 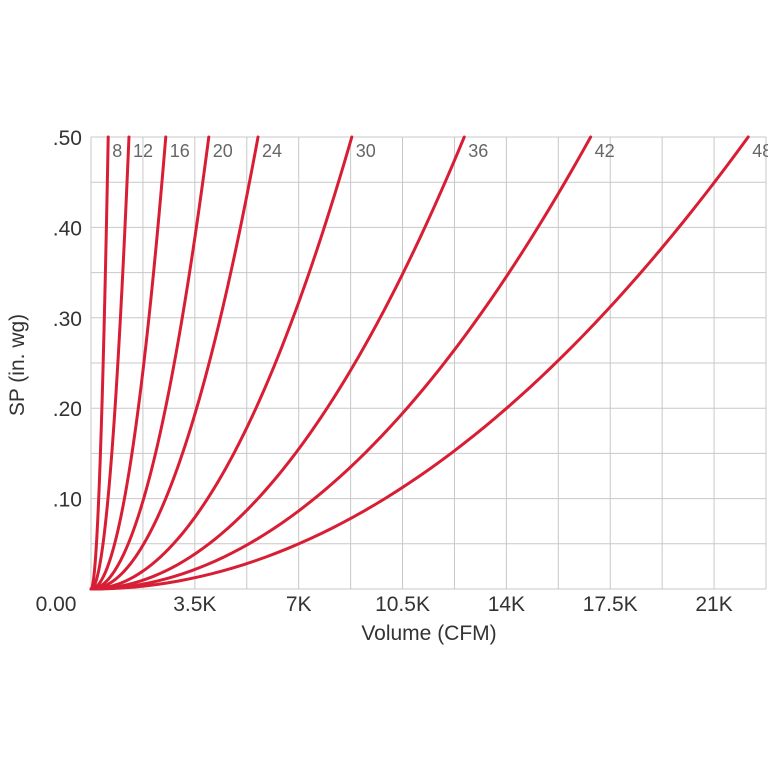 What do you see at coordinates (223, 151) in the screenshot?
I see `series-label-20: 20` at bounding box center [223, 151].